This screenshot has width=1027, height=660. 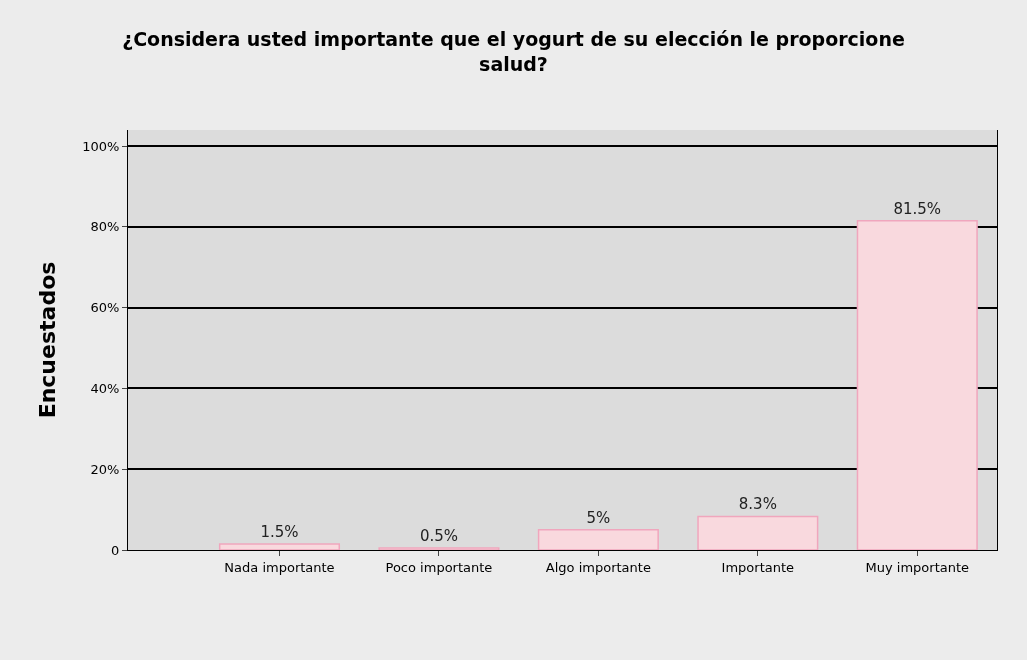 What do you see at coordinates (101, 146) in the screenshot?
I see `y-tick-label: 100%` at bounding box center [101, 146].